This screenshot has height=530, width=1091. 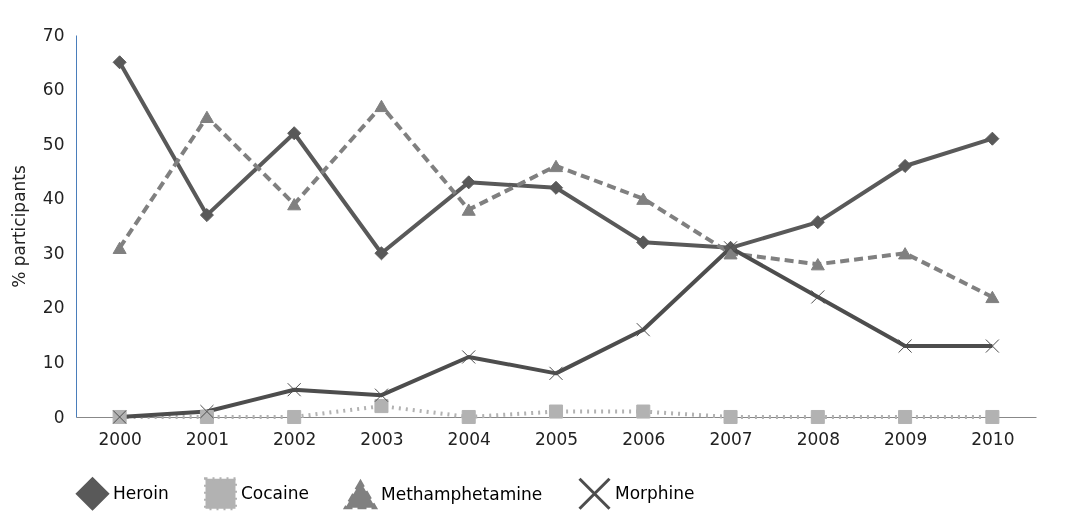 What do you see at coordinates (120, 438) in the screenshot?
I see `x-tick-label: 2000` at bounding box center [120, 438].